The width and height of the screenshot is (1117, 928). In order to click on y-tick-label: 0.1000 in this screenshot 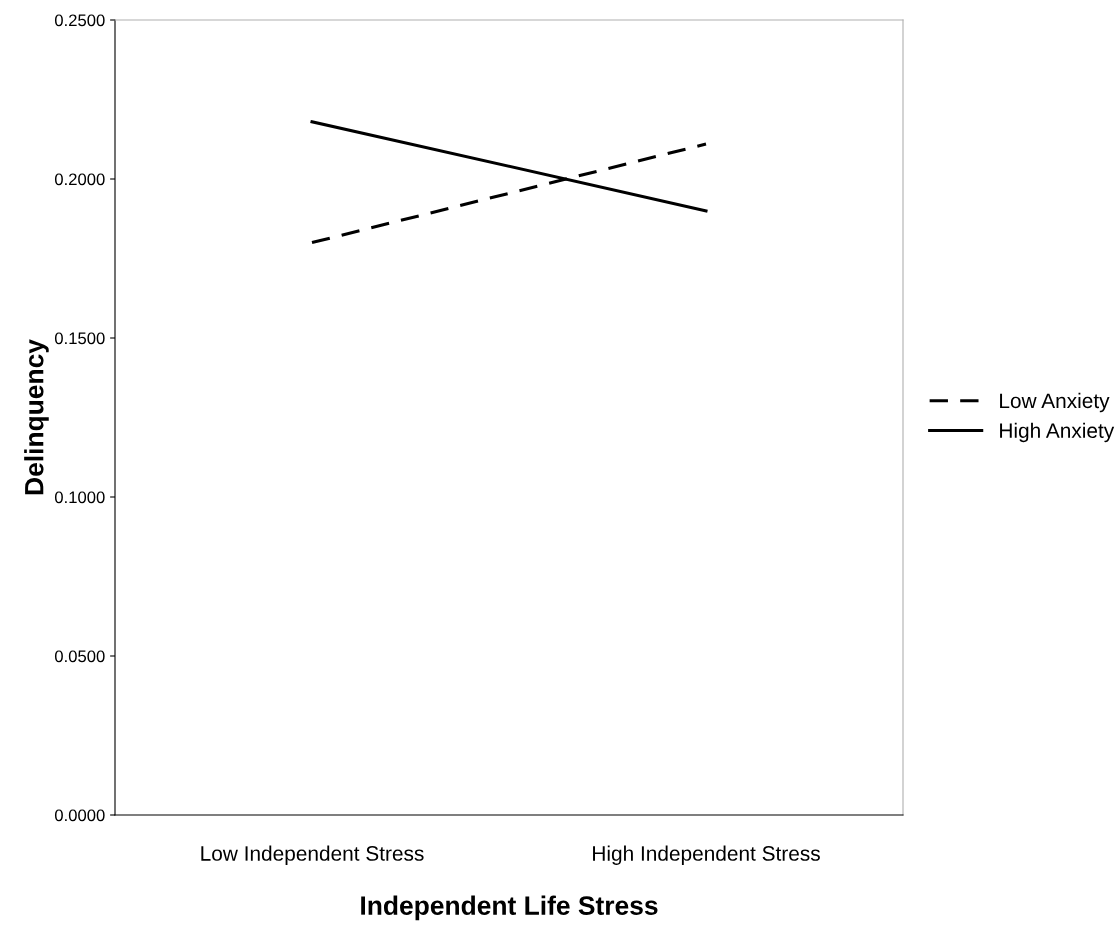, I will do `click(79, 497)`.